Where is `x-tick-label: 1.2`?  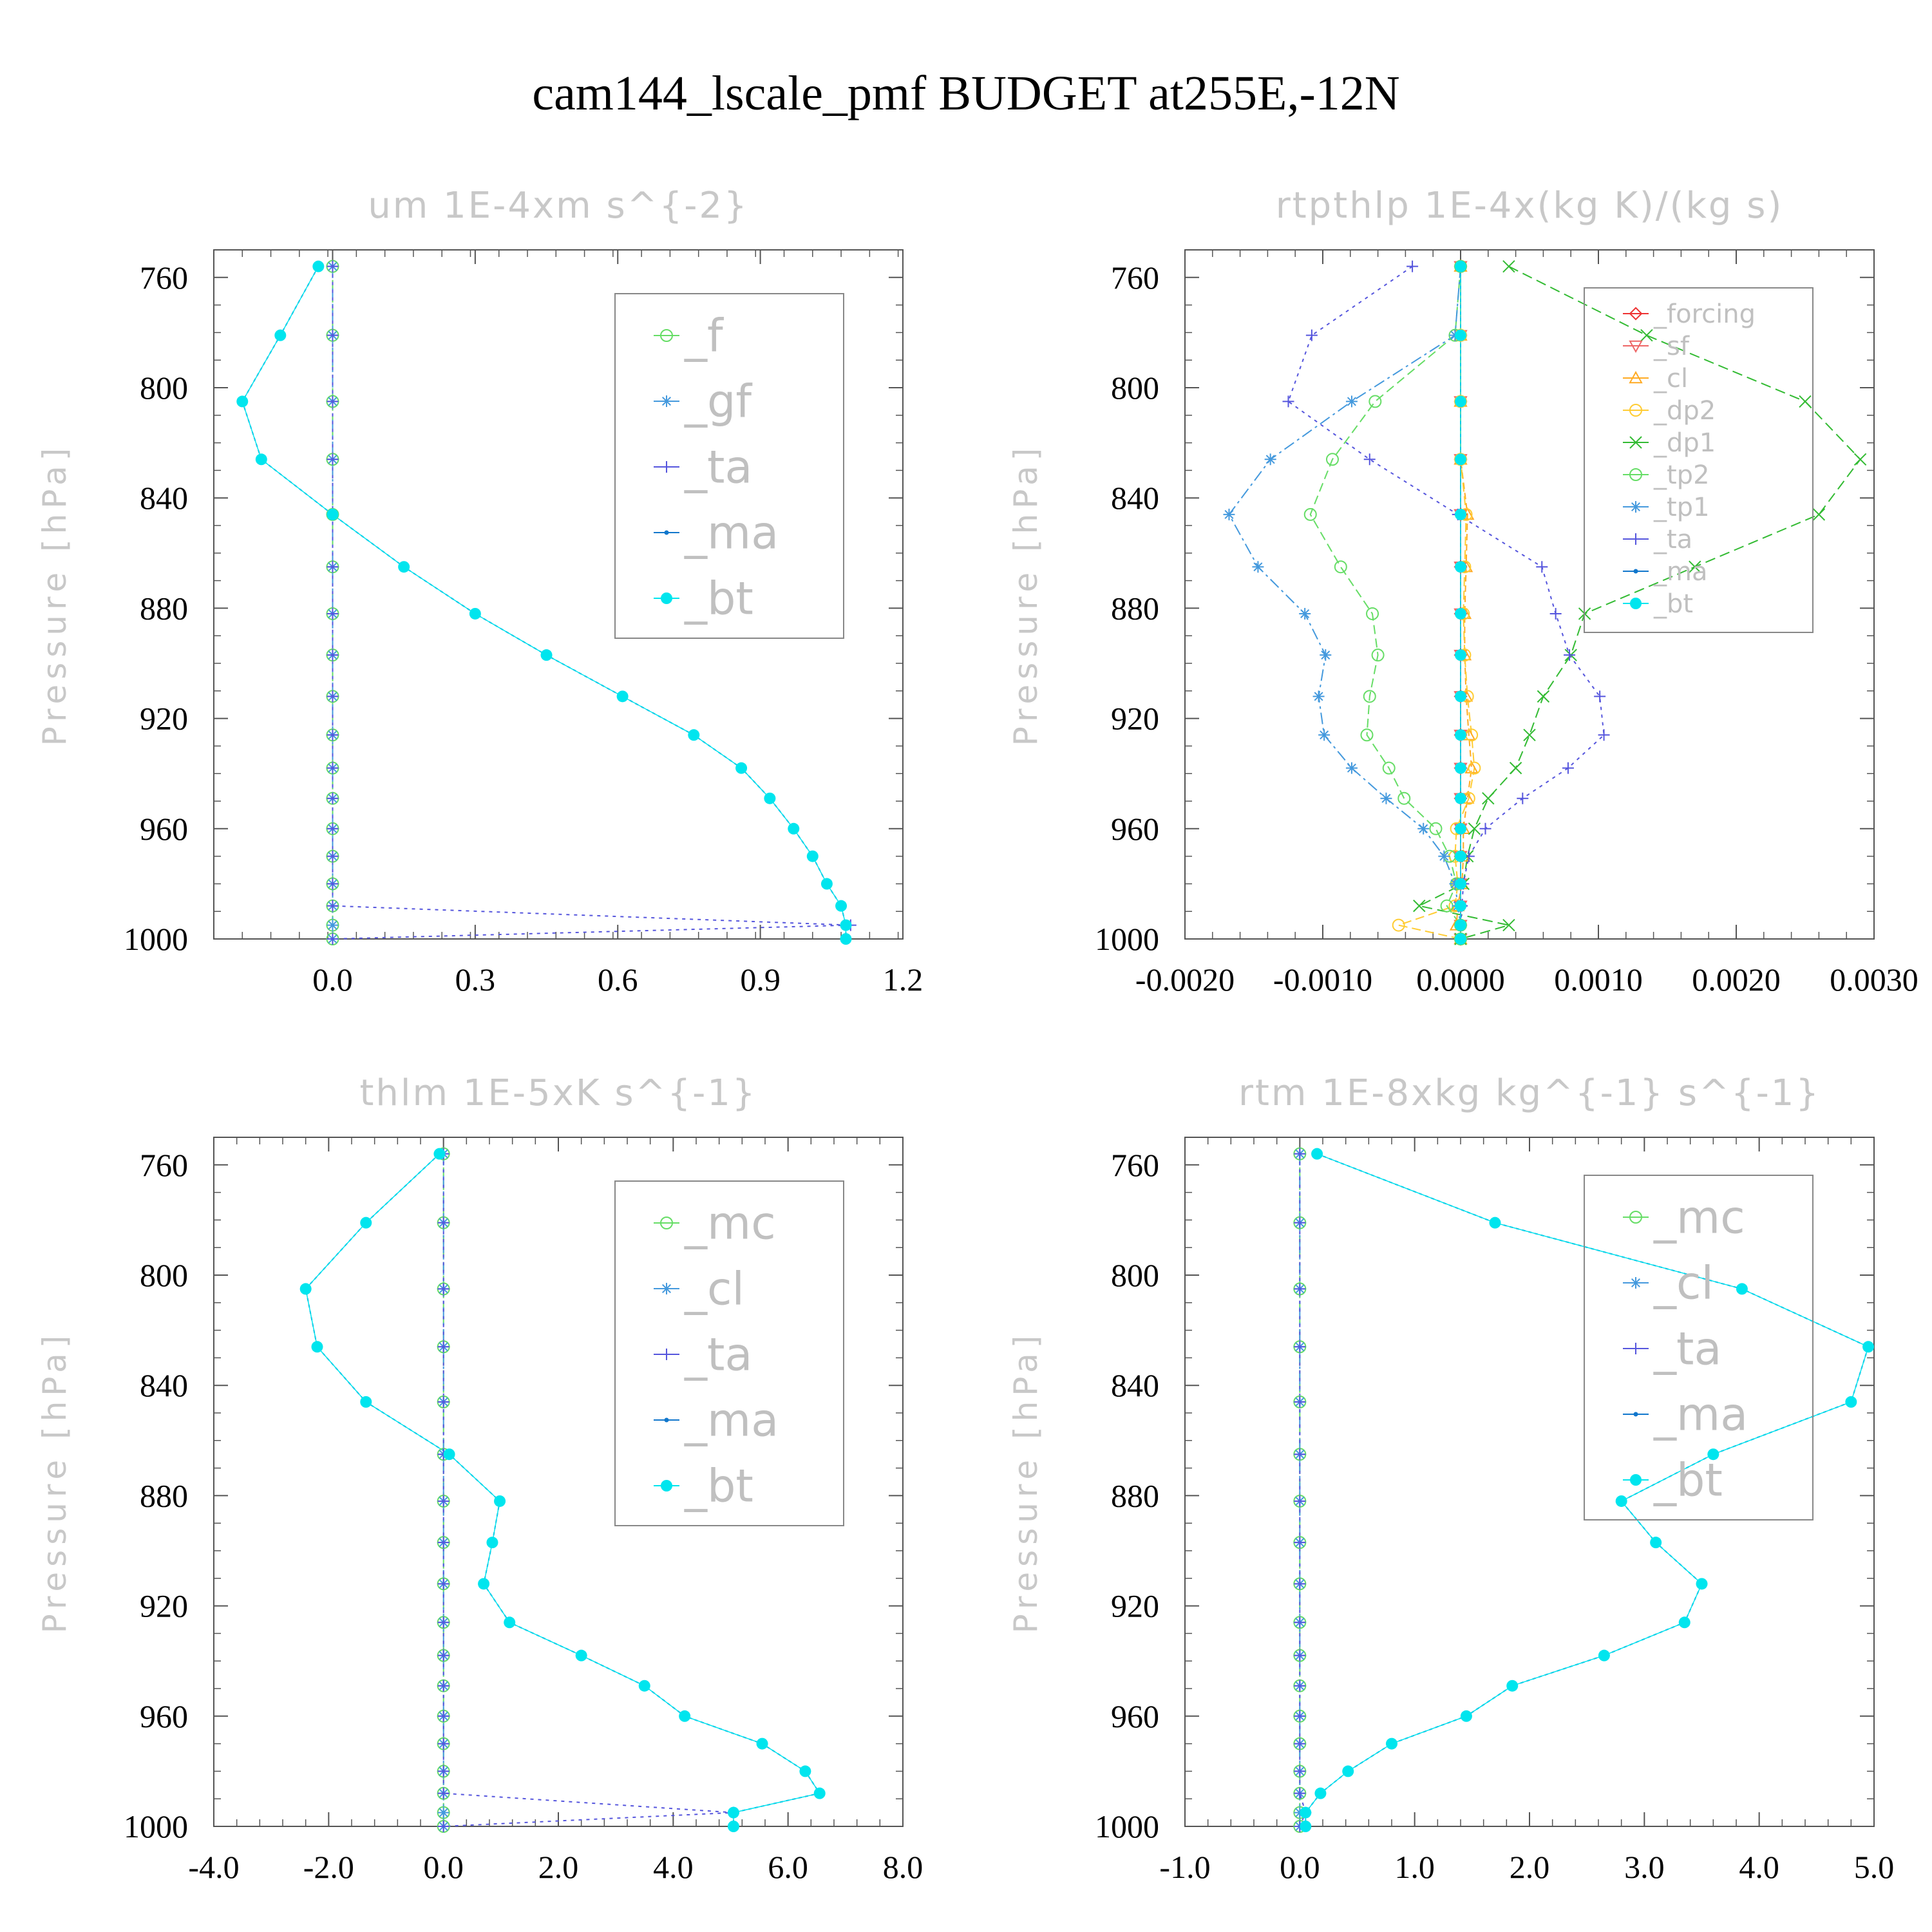 x-tick-label: 1.2 is located at coordinates (903, 979).